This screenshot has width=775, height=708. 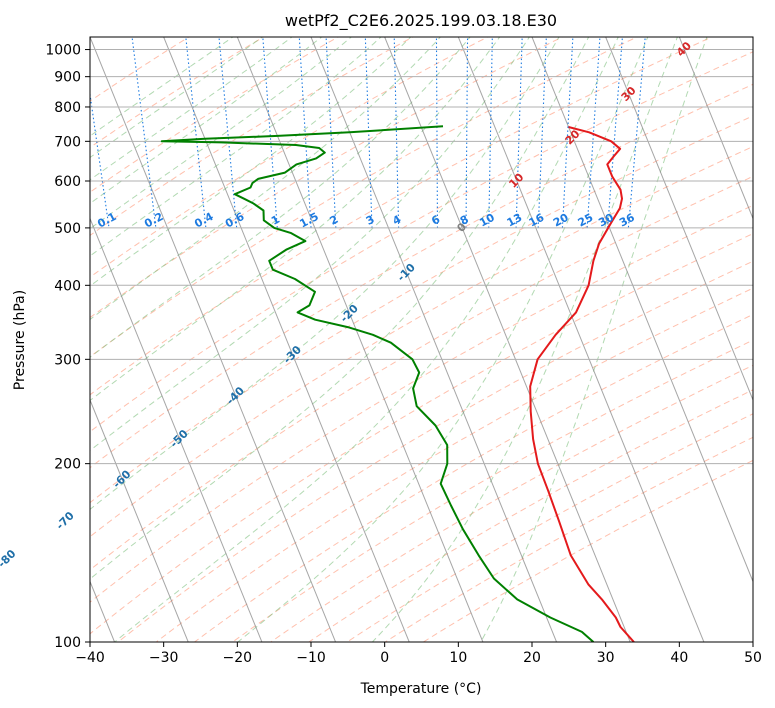 I want to click on x-tick-label: 10, so click(x=458, y=658).